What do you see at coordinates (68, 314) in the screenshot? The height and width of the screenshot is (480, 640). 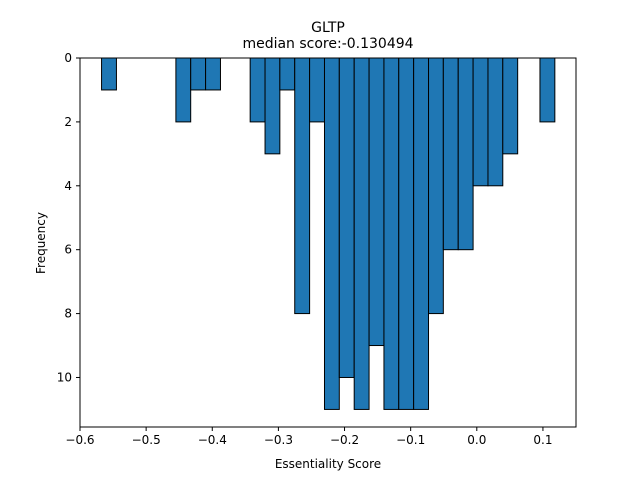 I see `y-tick-label: 8` at bounding box center [68, 314].